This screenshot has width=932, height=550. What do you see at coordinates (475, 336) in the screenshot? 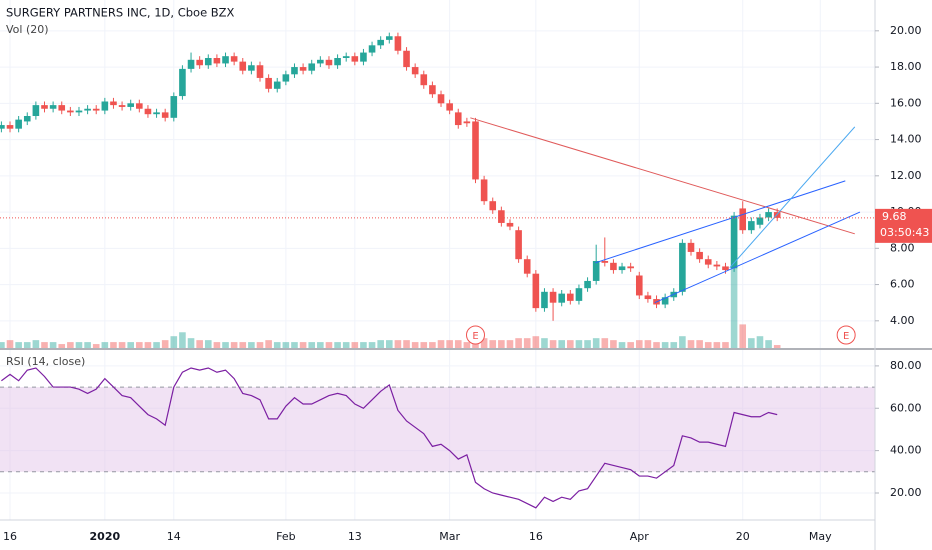
I see `earnings-label: E` at bounding box center [475, 336].